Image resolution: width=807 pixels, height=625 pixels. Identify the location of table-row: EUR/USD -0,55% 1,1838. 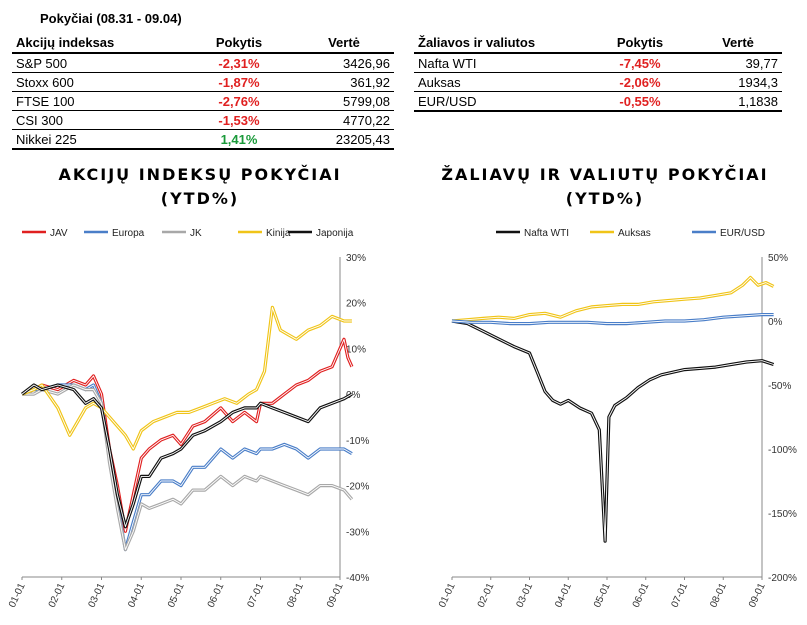
(598, 101).